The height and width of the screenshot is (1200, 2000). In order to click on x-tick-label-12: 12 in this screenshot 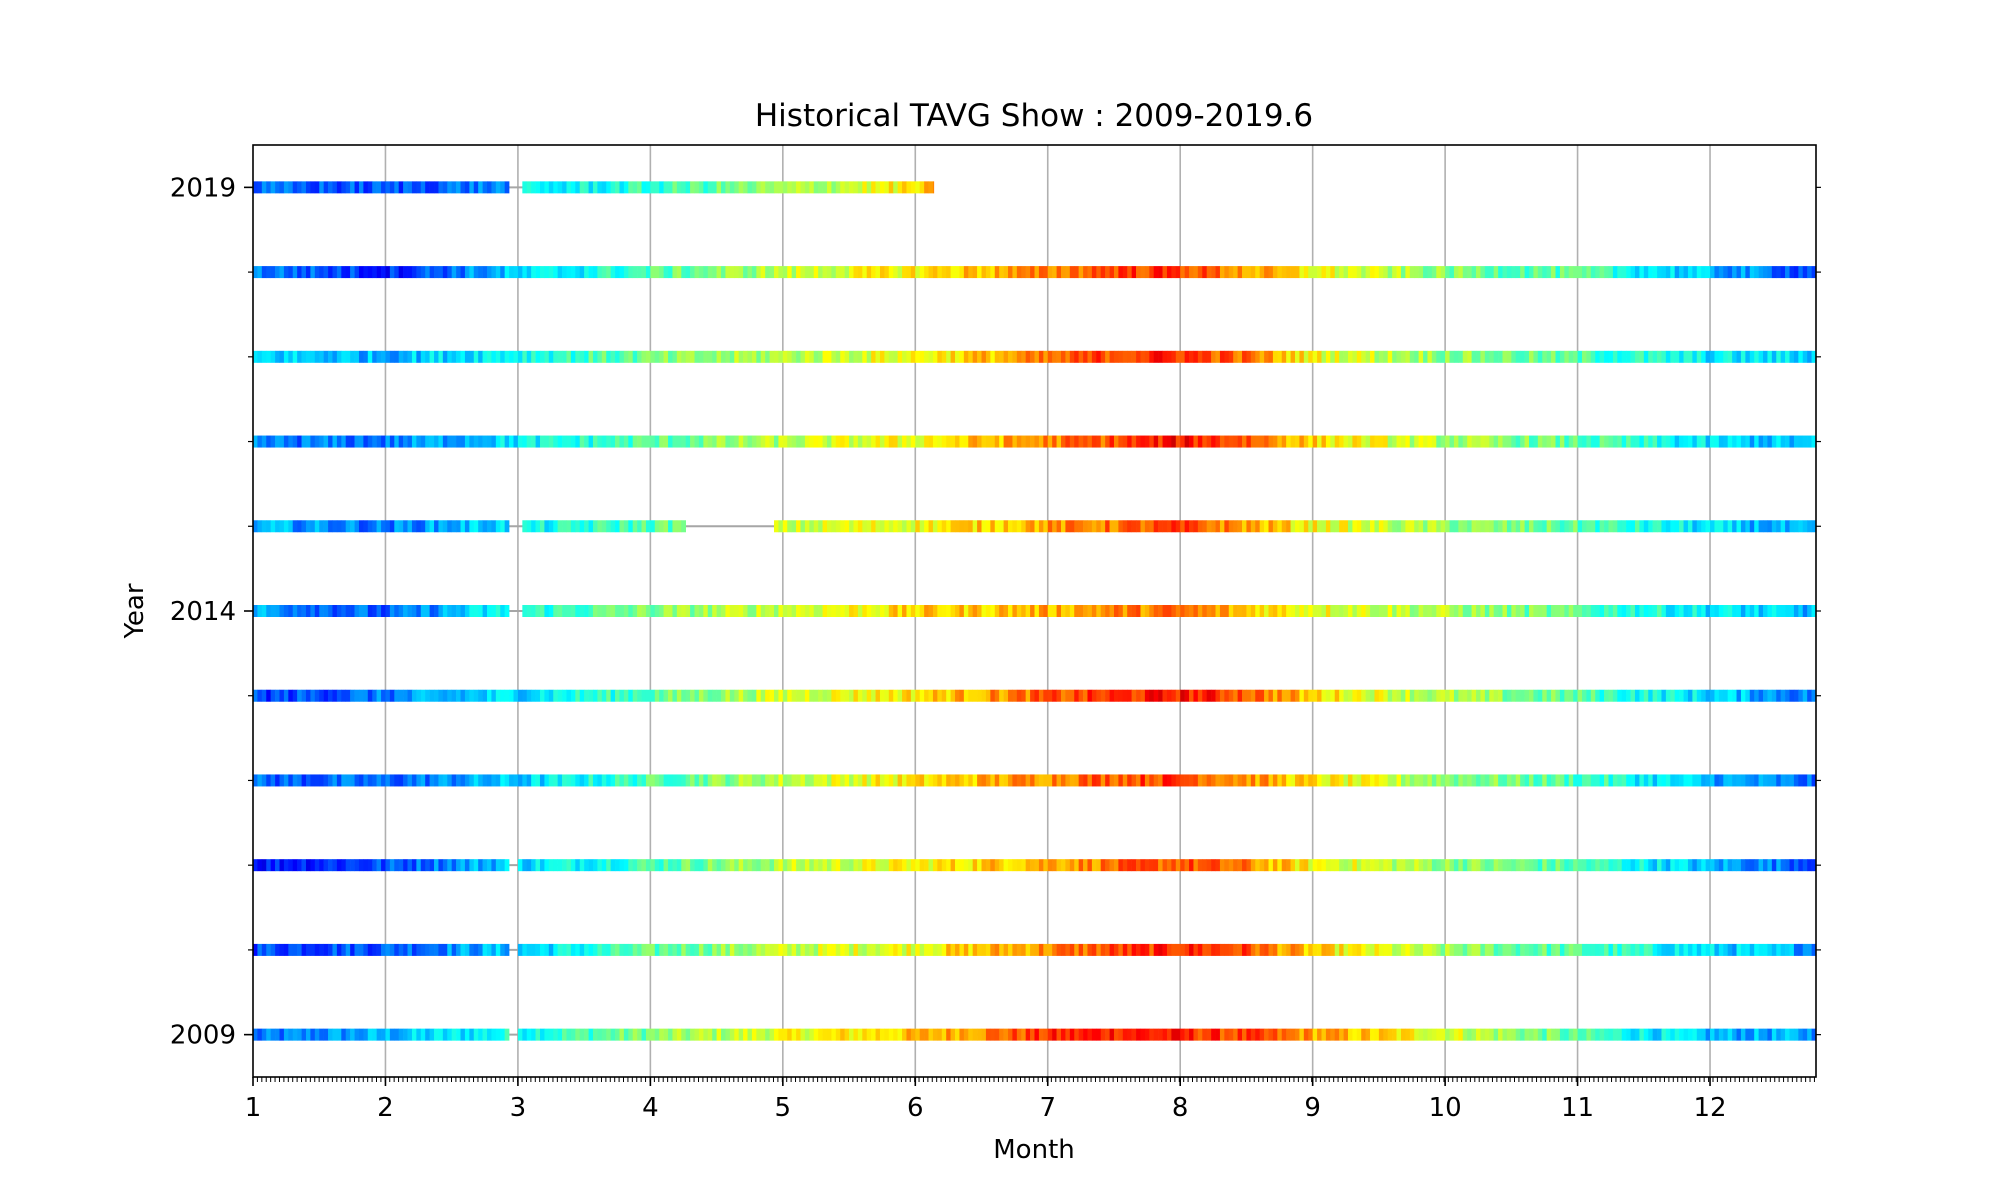, I will do `click(1709, 1108)`.